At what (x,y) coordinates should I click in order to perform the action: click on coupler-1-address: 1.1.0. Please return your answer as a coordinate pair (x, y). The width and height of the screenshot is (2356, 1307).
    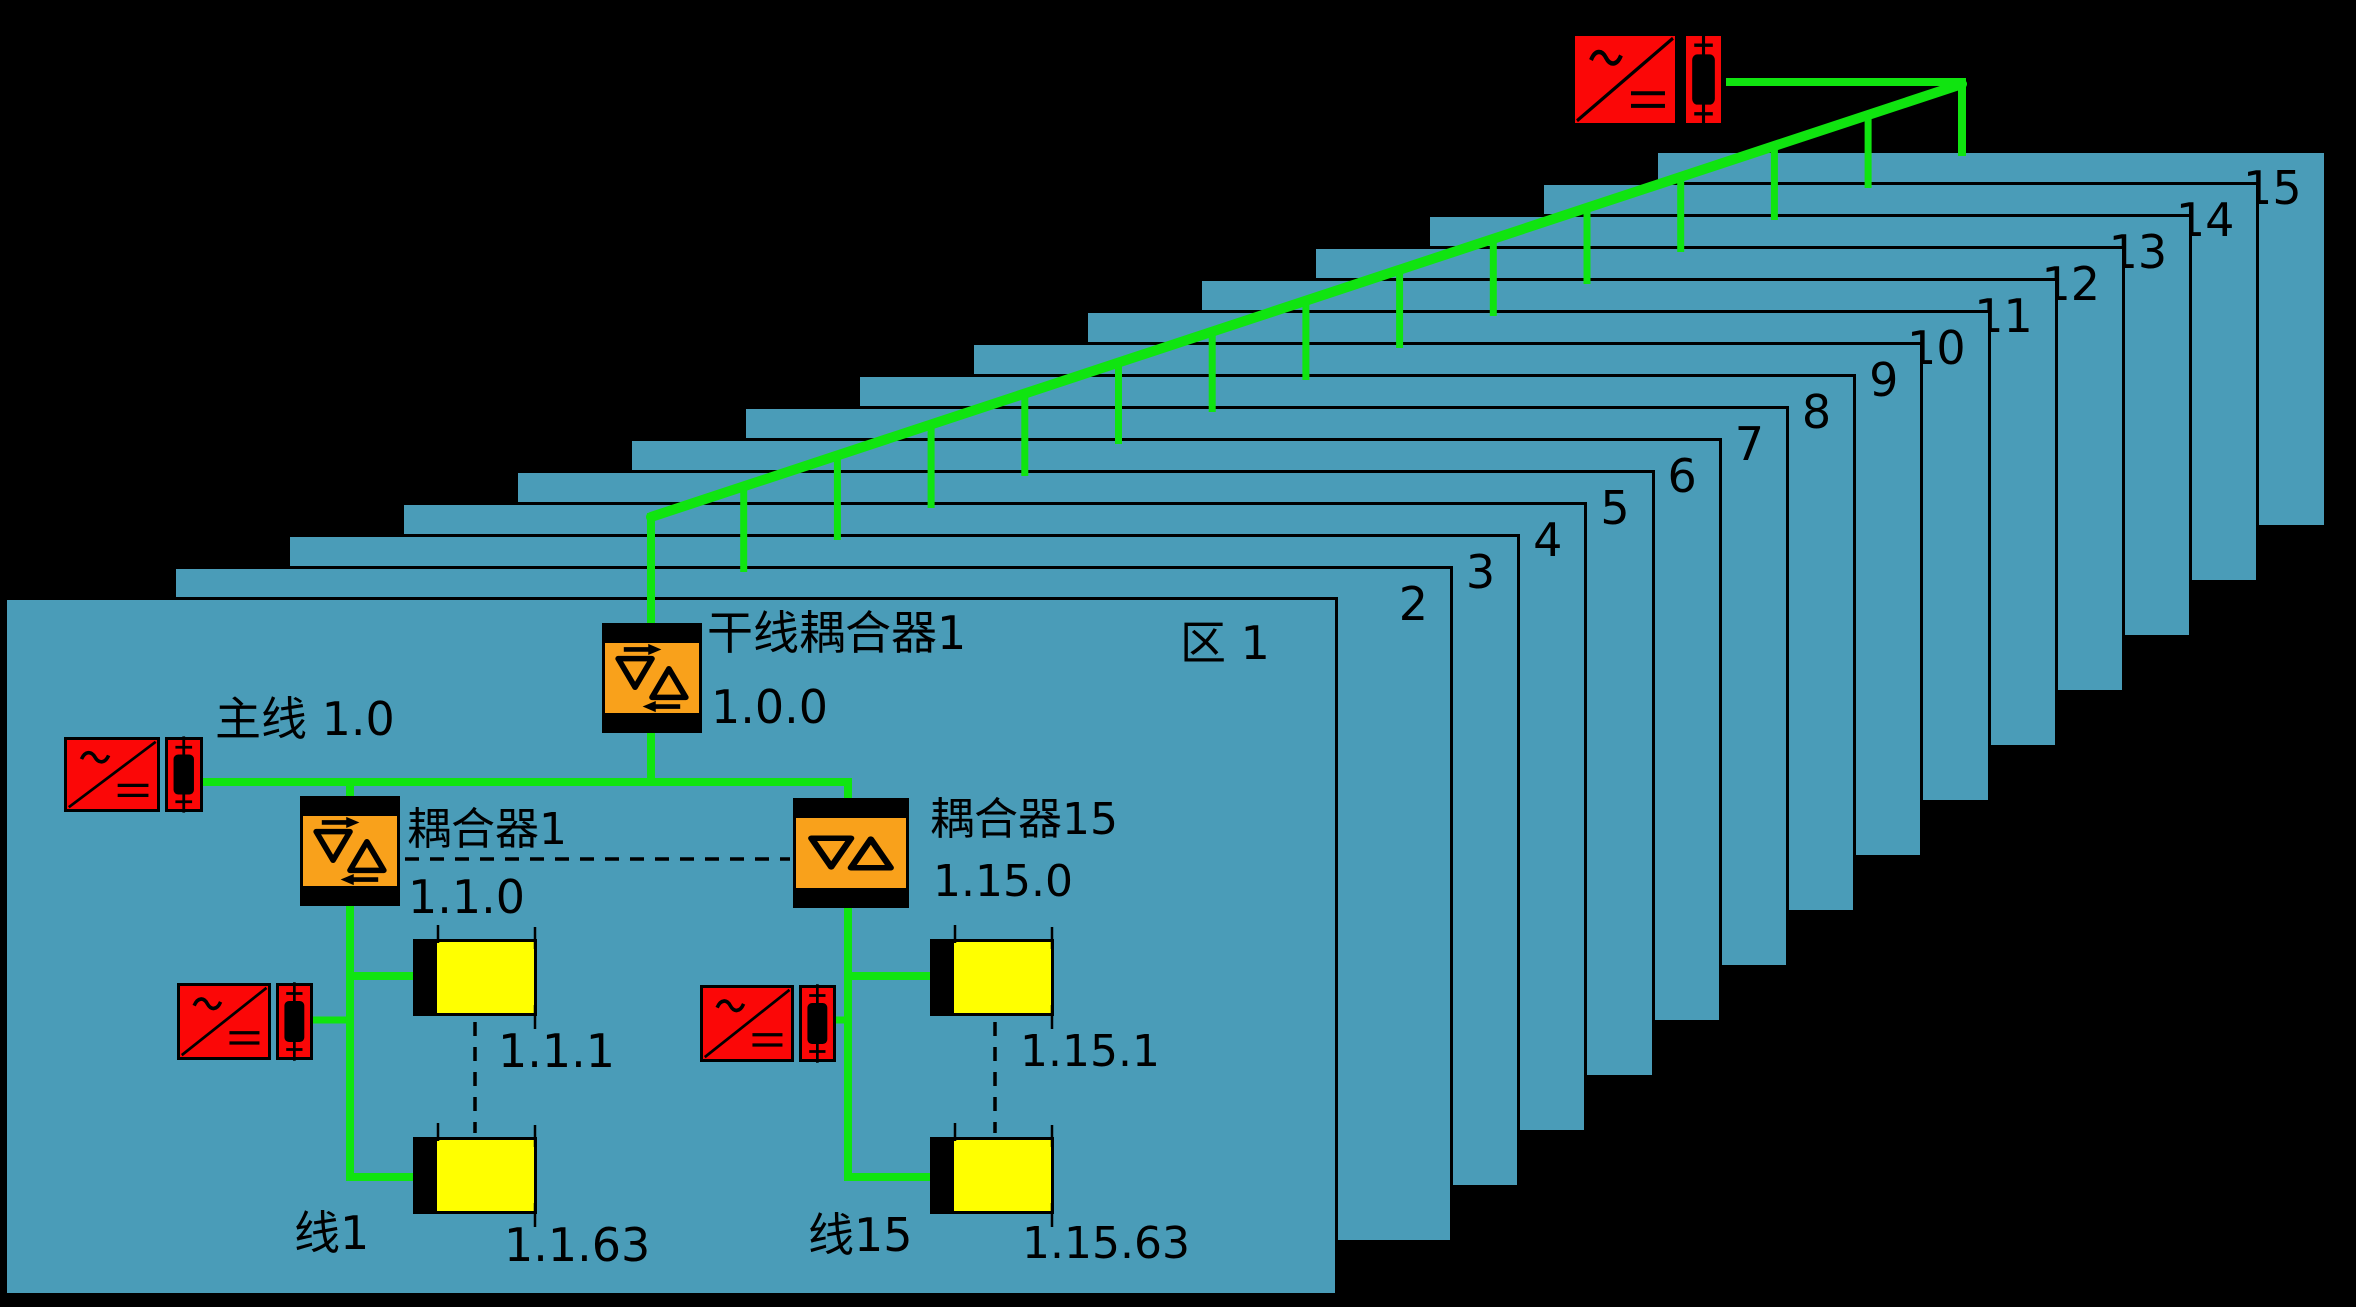
    Looking at the image, I should click on (467, 897).